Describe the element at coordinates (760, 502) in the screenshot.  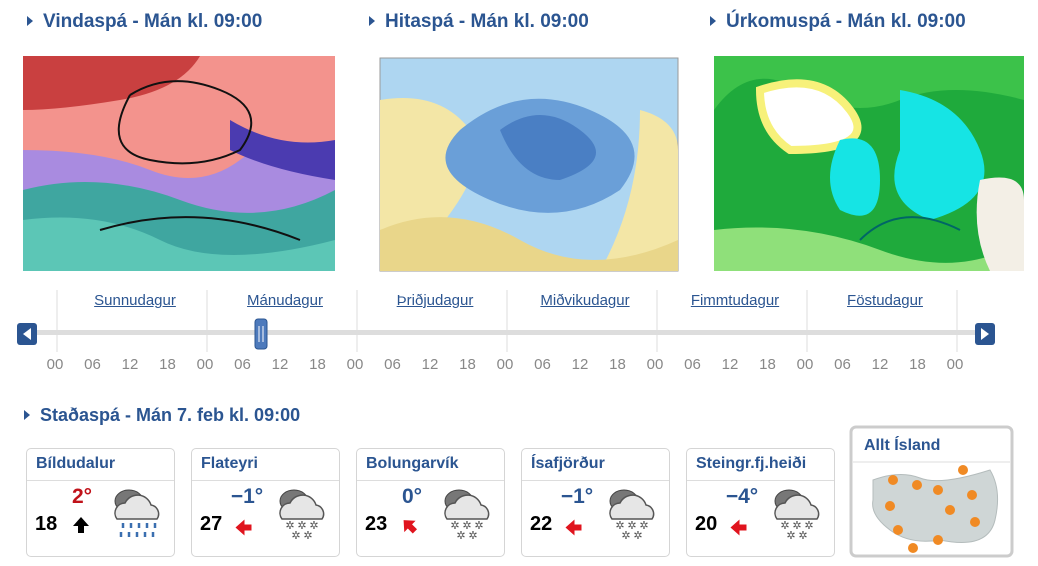
I see `station-card: Steingr.fj.heiði −4° 20 ✲ ✲ ✲ ✲ ✲` at that location.